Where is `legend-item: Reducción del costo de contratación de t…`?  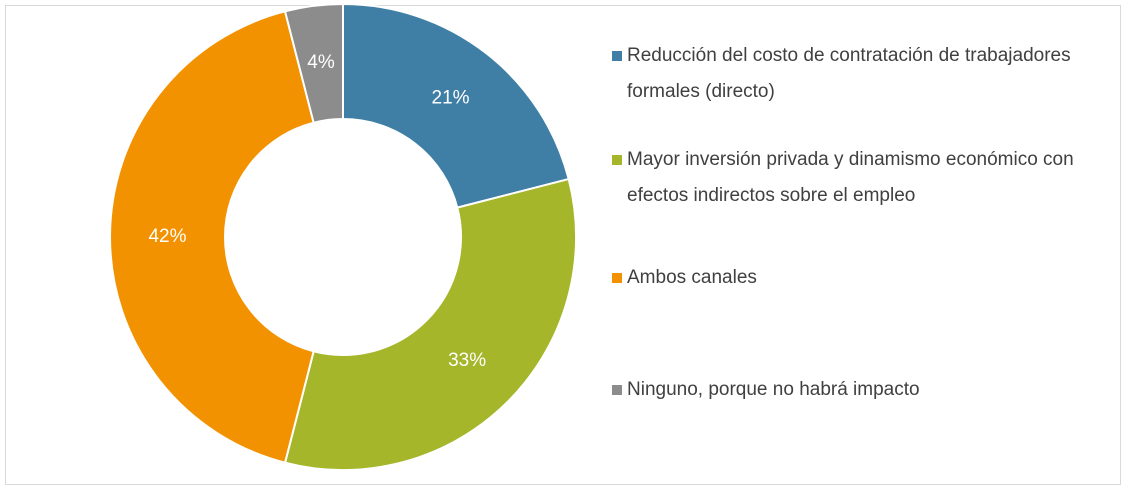
legend-item: Reducción del costo de contratación de t… is located at coordinates (862, 74).